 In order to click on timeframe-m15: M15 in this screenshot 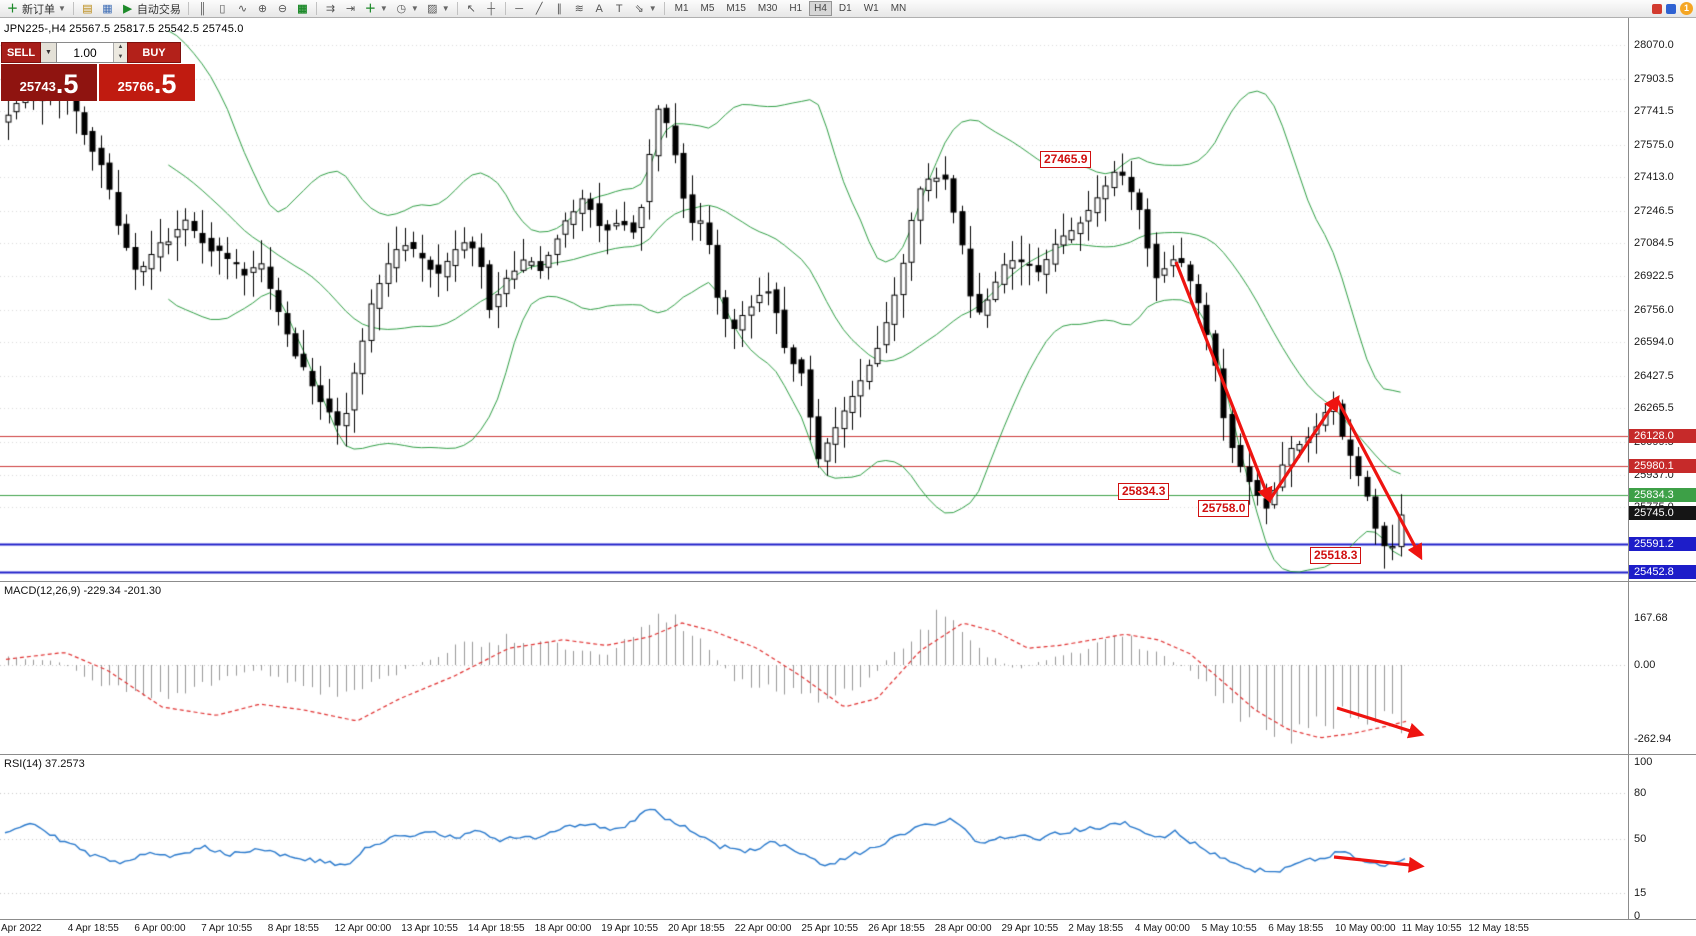, I will do `click(736, 8)`.